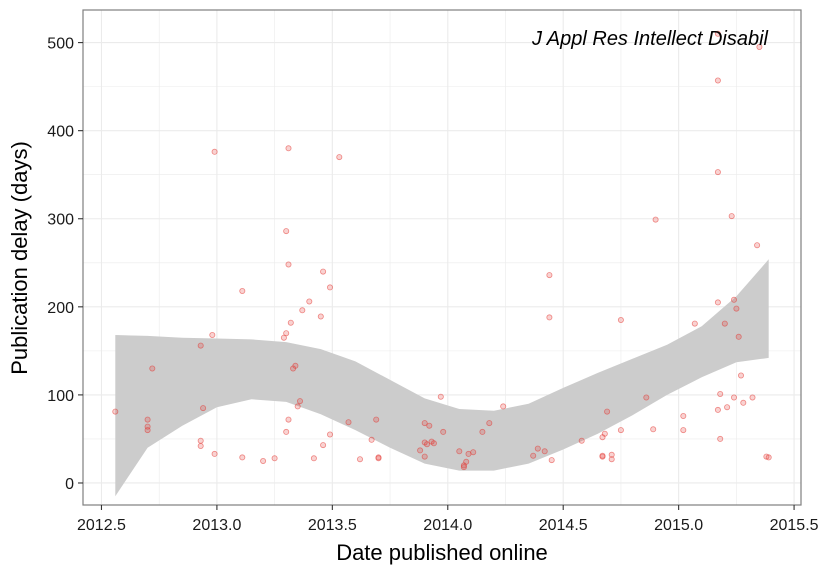 This screenshot has height=570, width=825. Describe the element at coordinates (442, 552) in the screenshot. I see `x-axis-title: Date published online` at that location.